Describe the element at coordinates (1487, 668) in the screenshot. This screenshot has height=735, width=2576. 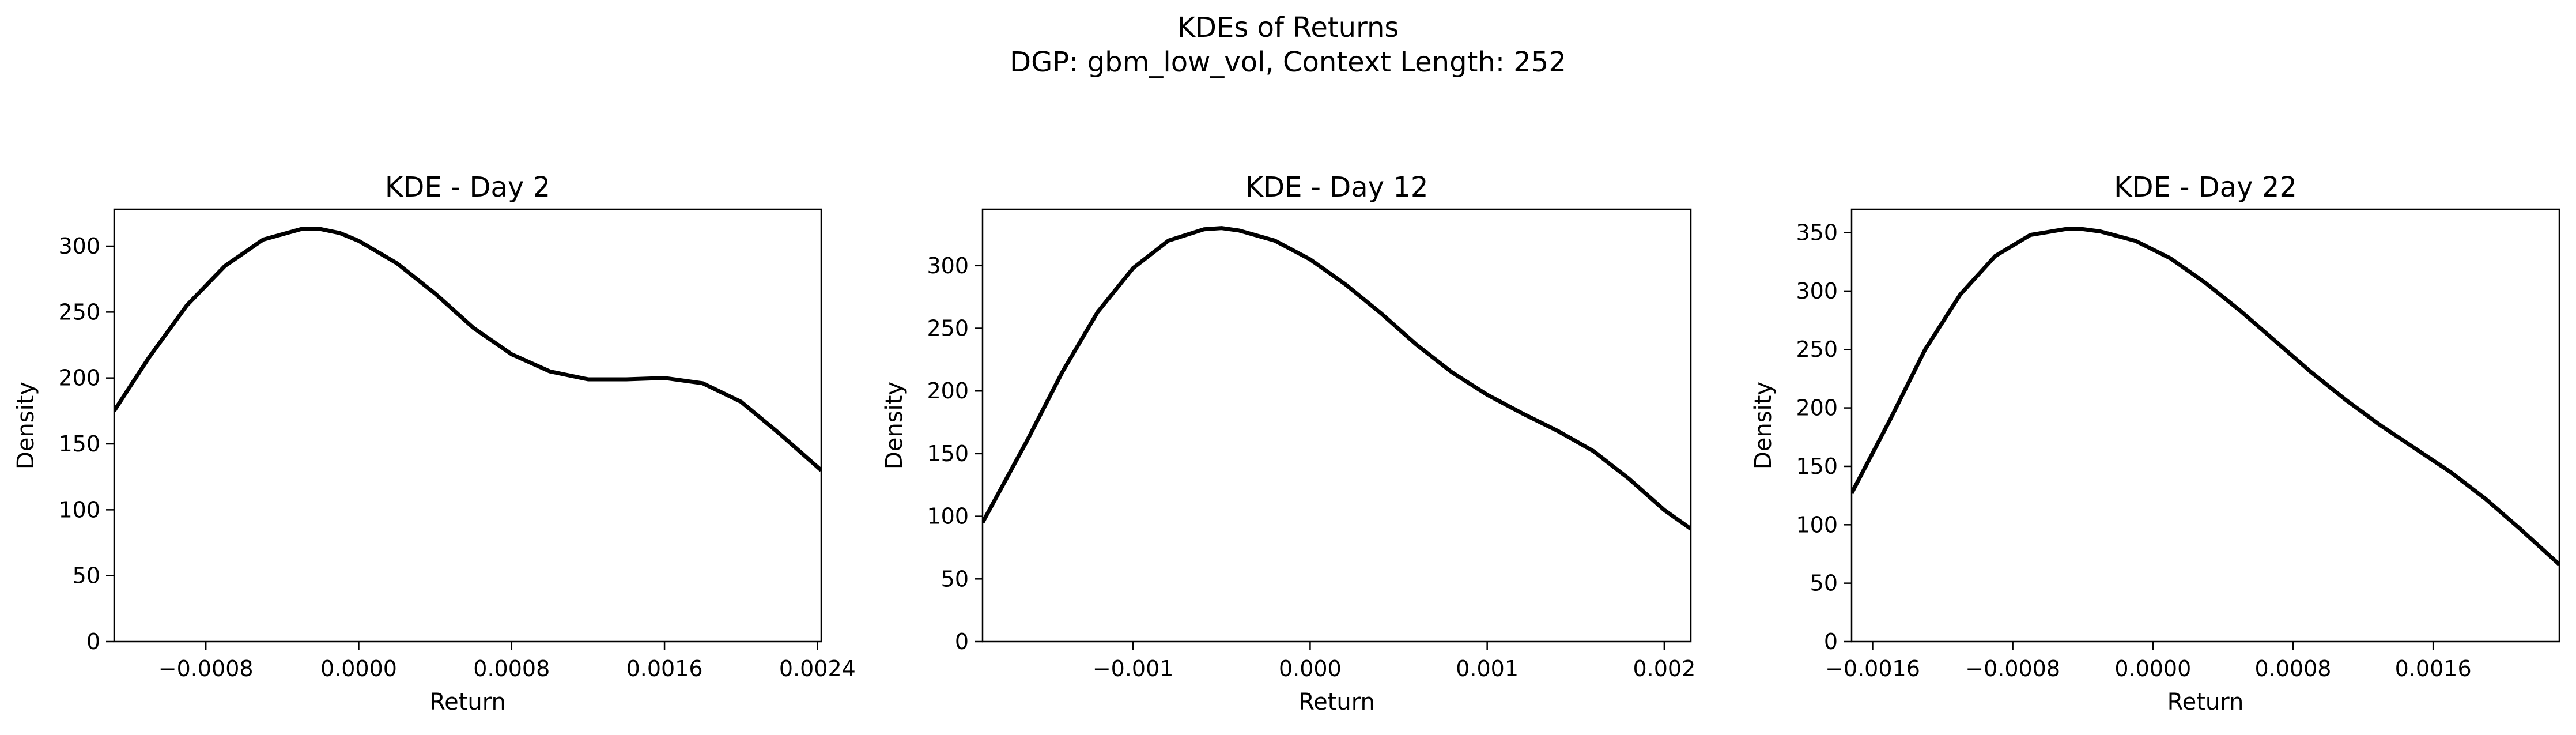
I see `x-tick-label: 0.001` at that location.